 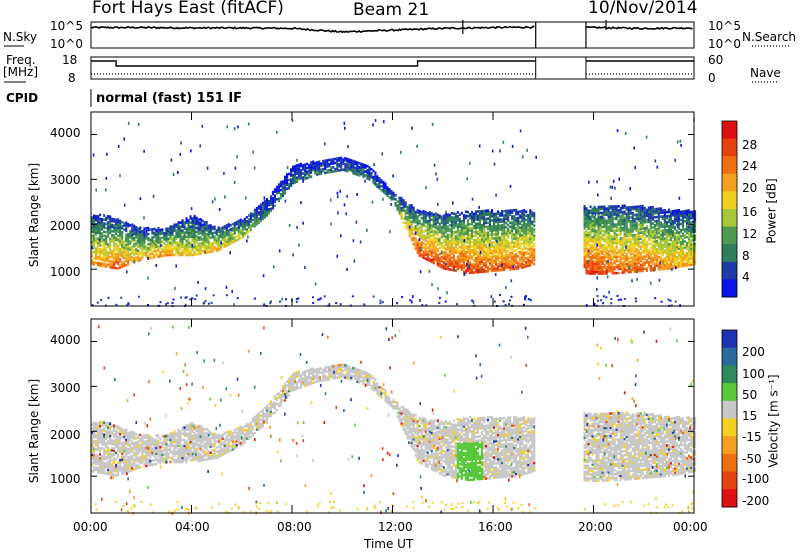 What do you see at coordinates (495, 527) in the screenshot?
I see `time-tick-4: 16:00` at bounding box center [495, 527].